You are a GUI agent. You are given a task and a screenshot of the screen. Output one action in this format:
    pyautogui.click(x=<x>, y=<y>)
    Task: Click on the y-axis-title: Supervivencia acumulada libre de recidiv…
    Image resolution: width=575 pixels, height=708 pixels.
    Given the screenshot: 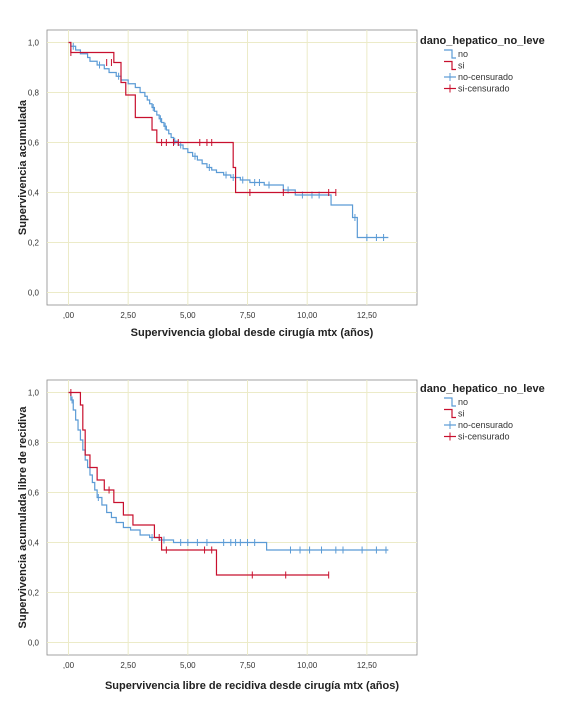 What is the action you would take?
    pyautogui.click(x=23, y=517)
    